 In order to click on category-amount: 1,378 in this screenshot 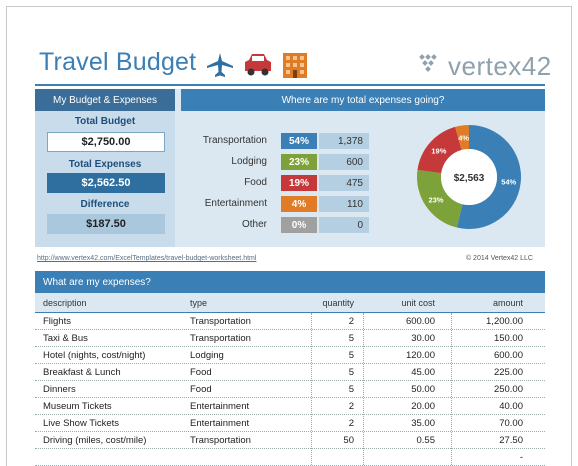, I will do `click(344, 141)`.